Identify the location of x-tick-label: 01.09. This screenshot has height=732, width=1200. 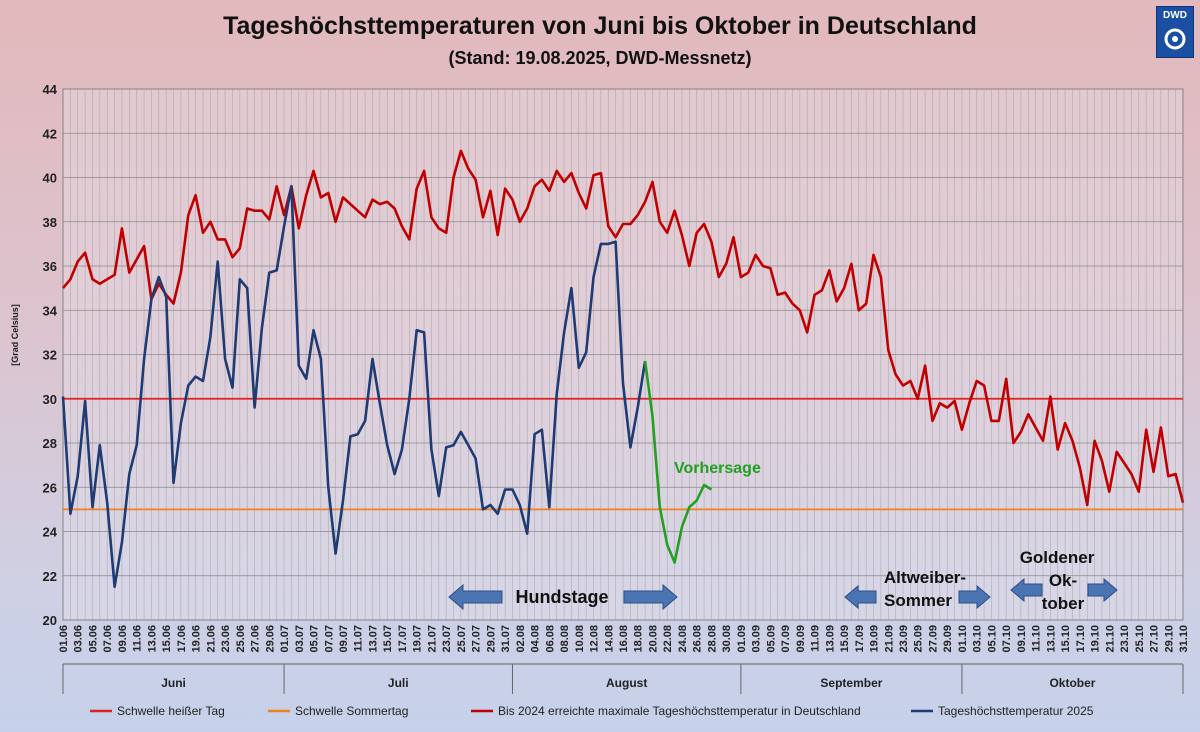
(742, 639).